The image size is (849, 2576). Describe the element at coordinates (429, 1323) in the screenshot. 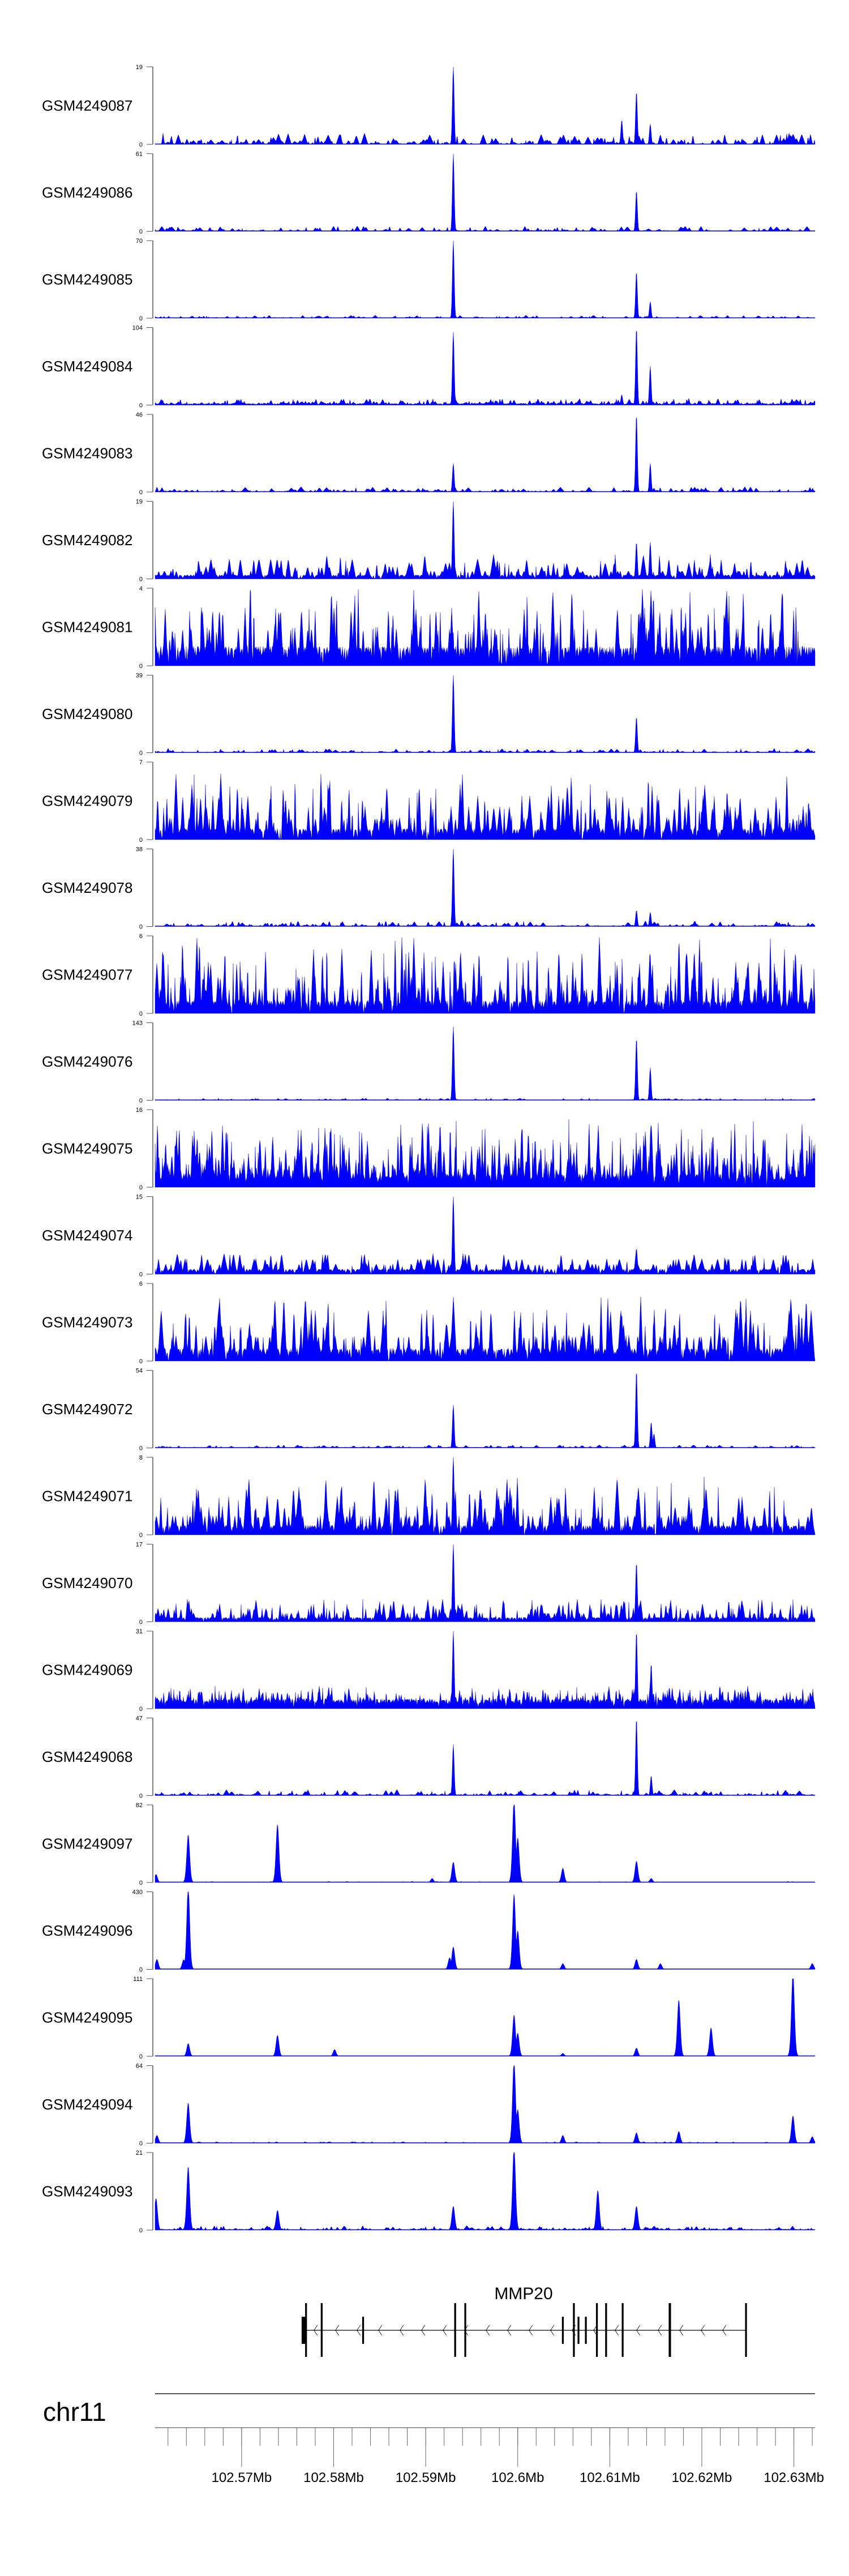

I see `track-GSM4249073: GSM4249073 6 0` at that location.